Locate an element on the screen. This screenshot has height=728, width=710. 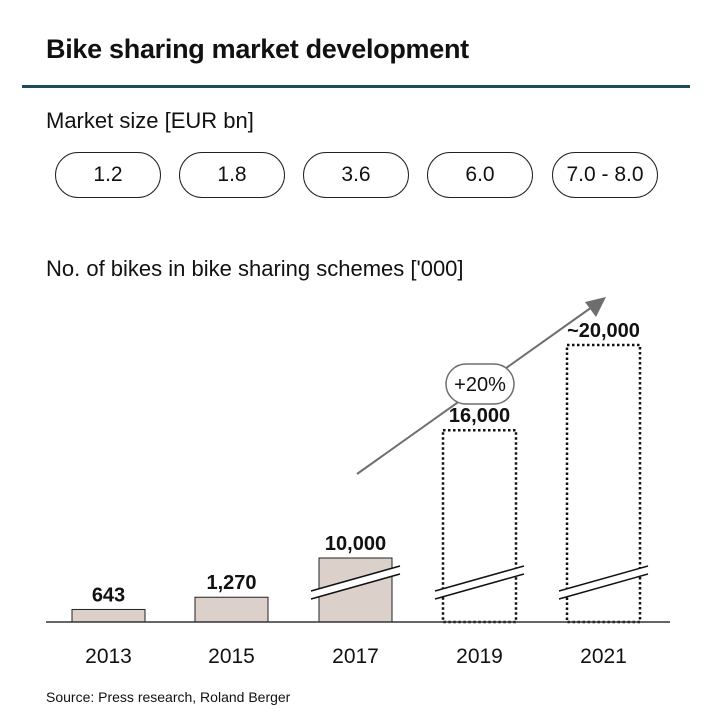
data-label: 1,270 is located at coordinates (231, 583).